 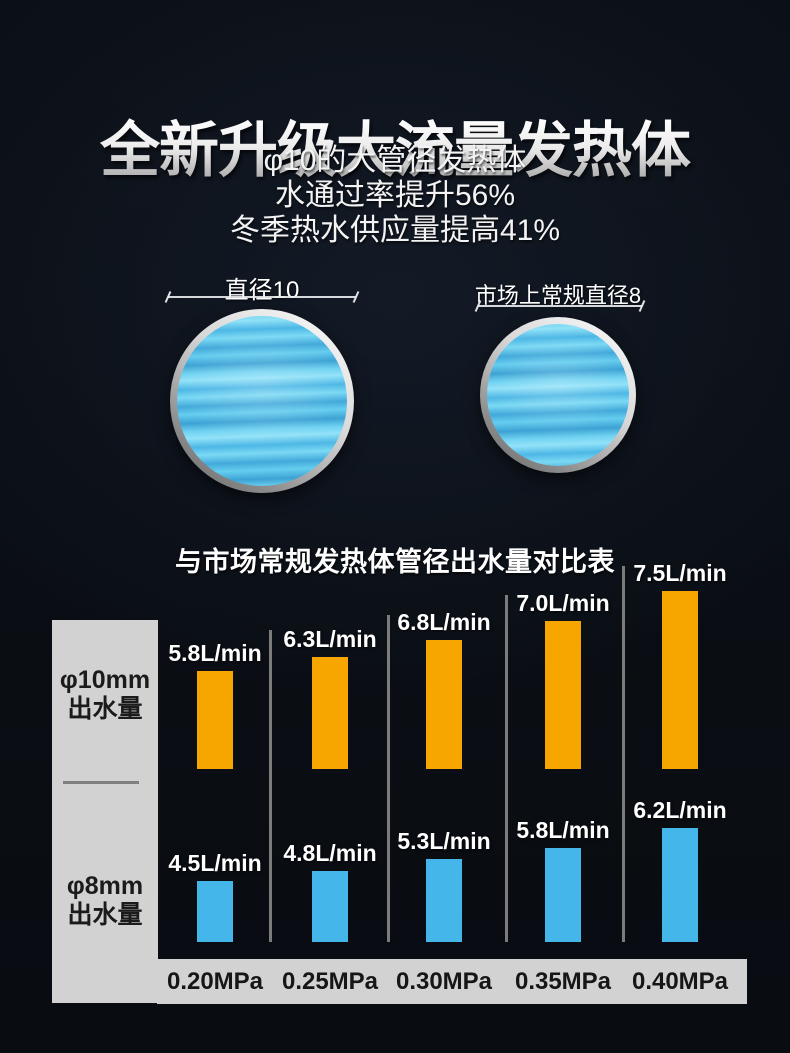 I want to click on bar-phi10-0.30MPa, so click(x=444, y=704).